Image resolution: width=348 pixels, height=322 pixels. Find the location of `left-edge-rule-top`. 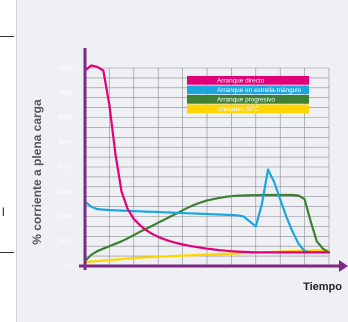

left-edge-rule-top is located at coordinates (7, 36).